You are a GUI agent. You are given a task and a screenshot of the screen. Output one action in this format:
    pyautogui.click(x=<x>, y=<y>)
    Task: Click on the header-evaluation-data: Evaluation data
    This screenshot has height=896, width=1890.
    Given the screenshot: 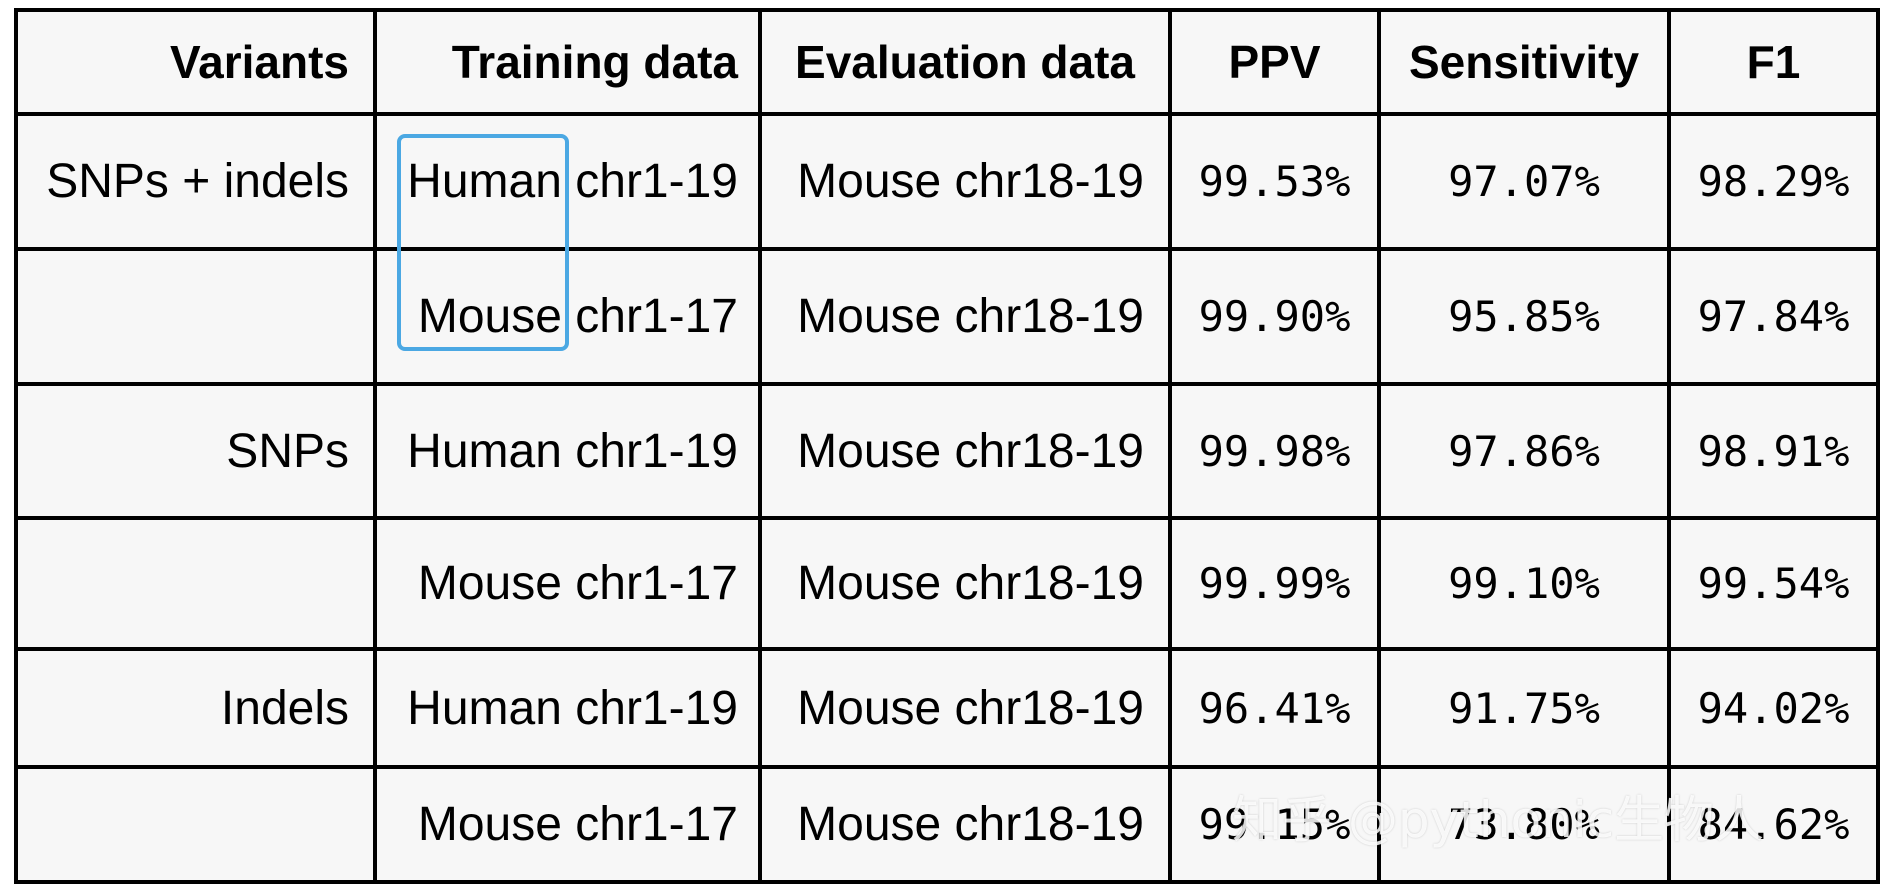 What is the action you would take?
    pyautogui.click(x=965, y=62)
    